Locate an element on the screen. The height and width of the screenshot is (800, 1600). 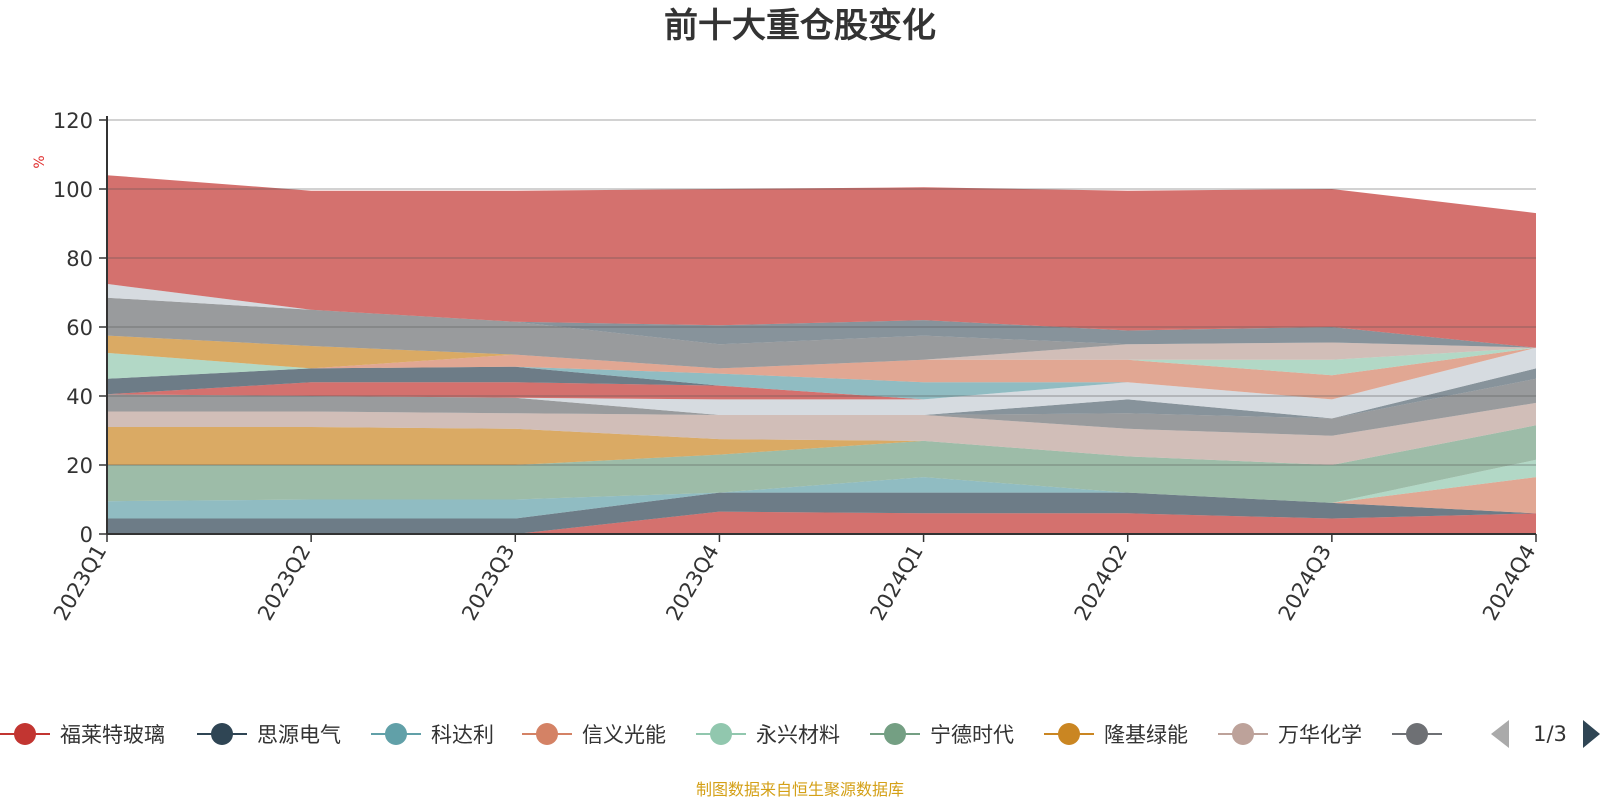
legend-items: 福莱特玻璃 思源电气 科达利 信义光能 永兴材料 宁德时代 隆基绿能 万华化学 is located at coordinates (721, 735).